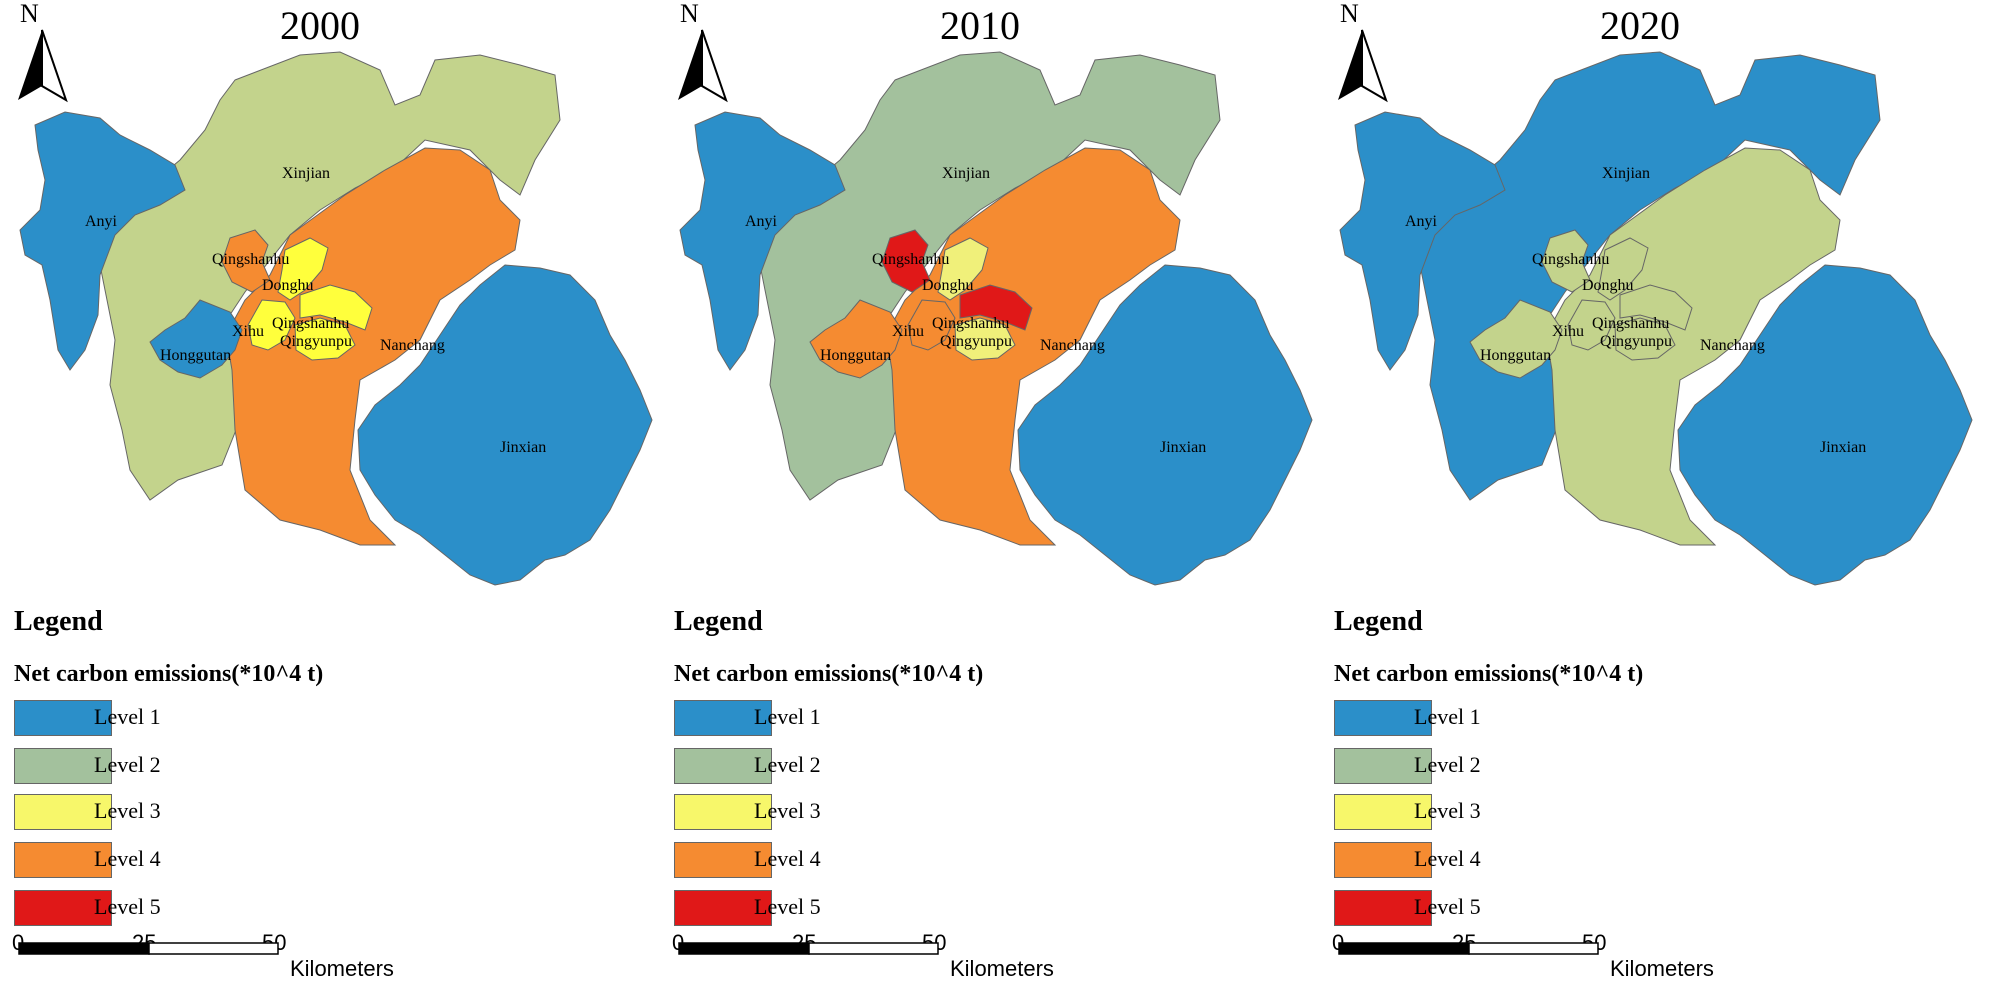  Describe the element at coordinates (980, 25) in the screenshot. I see `panel-year-title: 2010` at that location.